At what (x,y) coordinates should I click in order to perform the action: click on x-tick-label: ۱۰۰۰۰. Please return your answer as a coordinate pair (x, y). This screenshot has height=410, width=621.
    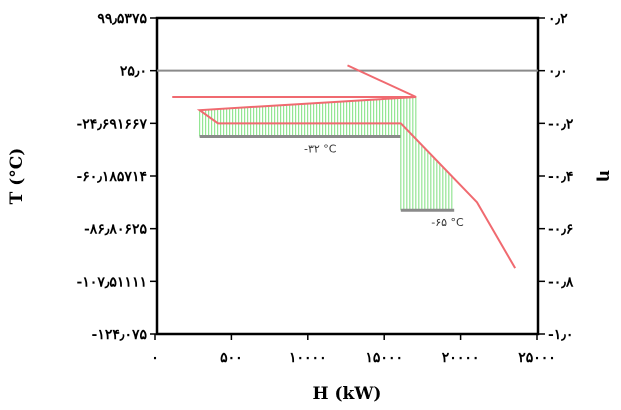
    Looking at the image, I should click on (308, 358).